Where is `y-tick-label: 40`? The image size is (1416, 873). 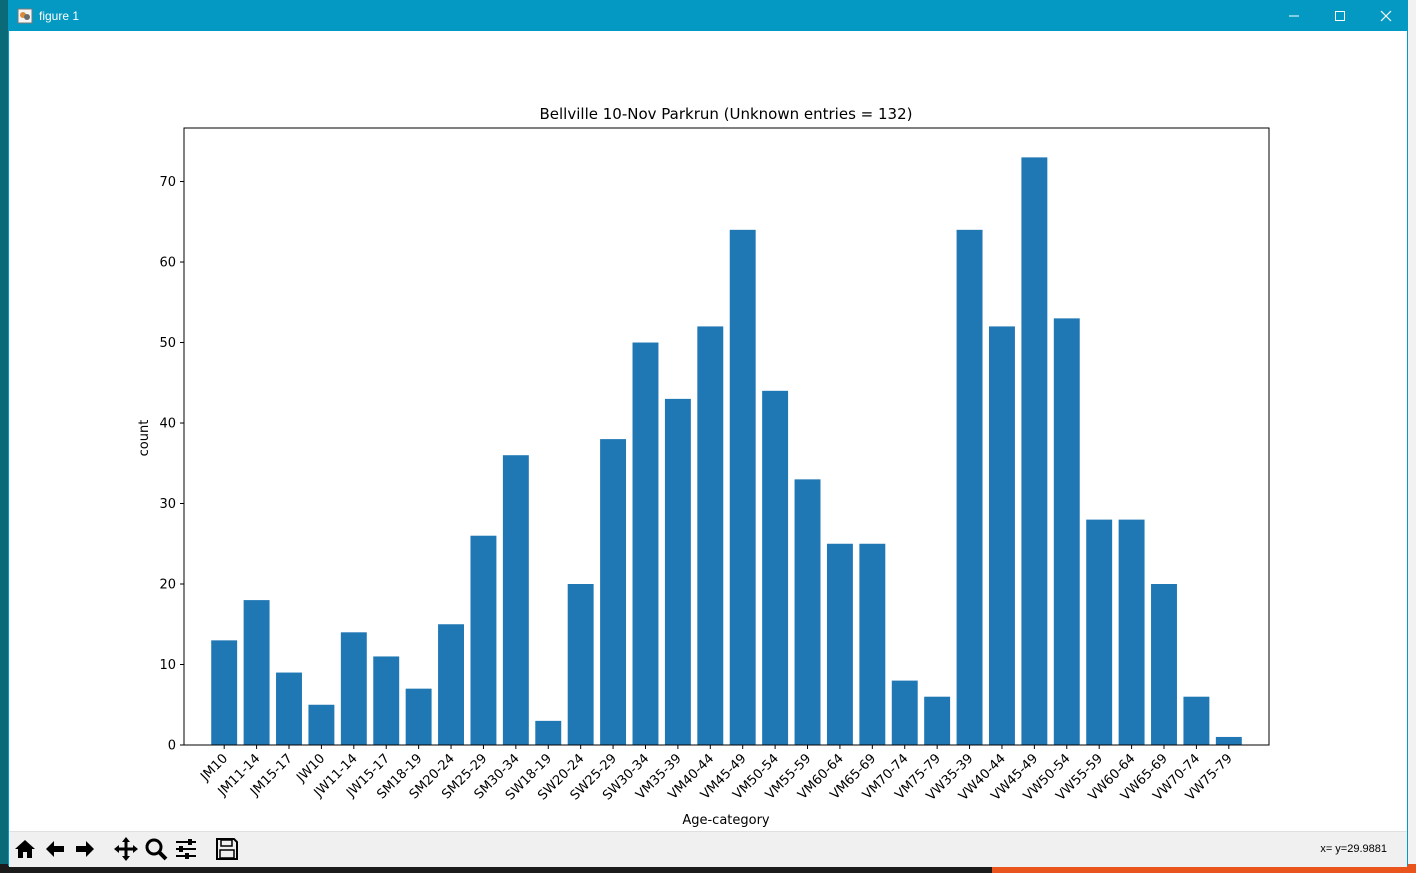
y-tick-label: 40 is located at coordinates (167, 424).